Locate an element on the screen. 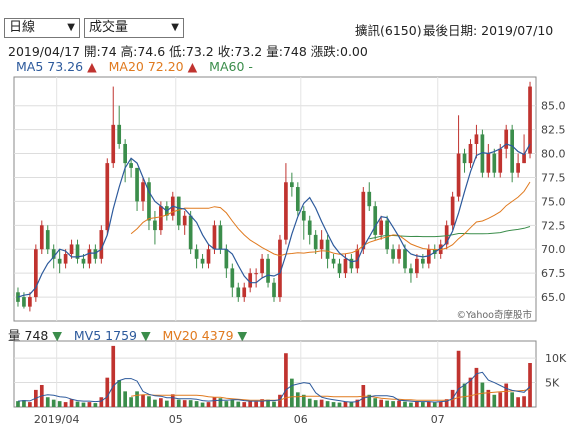  info-open: 開:74 is located at coordinates (100, 51).